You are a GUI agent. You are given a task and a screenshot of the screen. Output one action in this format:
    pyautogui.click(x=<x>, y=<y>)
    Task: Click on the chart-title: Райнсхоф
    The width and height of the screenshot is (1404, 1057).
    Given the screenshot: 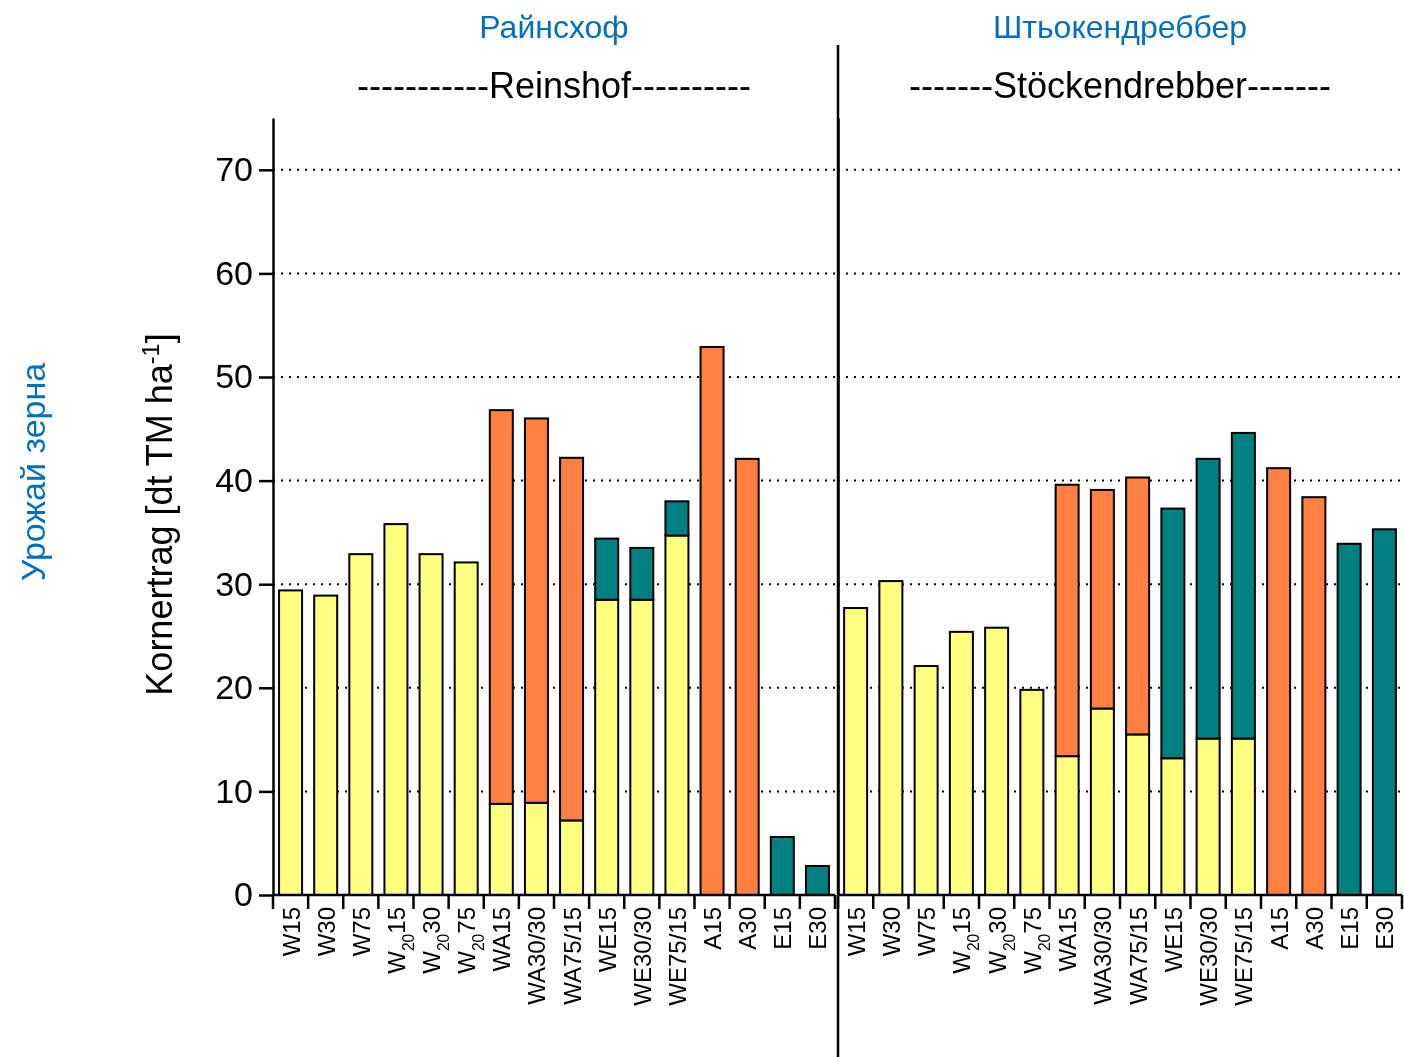 What is the action you would take?
    pyautogui.click(x=554, y=27)
    